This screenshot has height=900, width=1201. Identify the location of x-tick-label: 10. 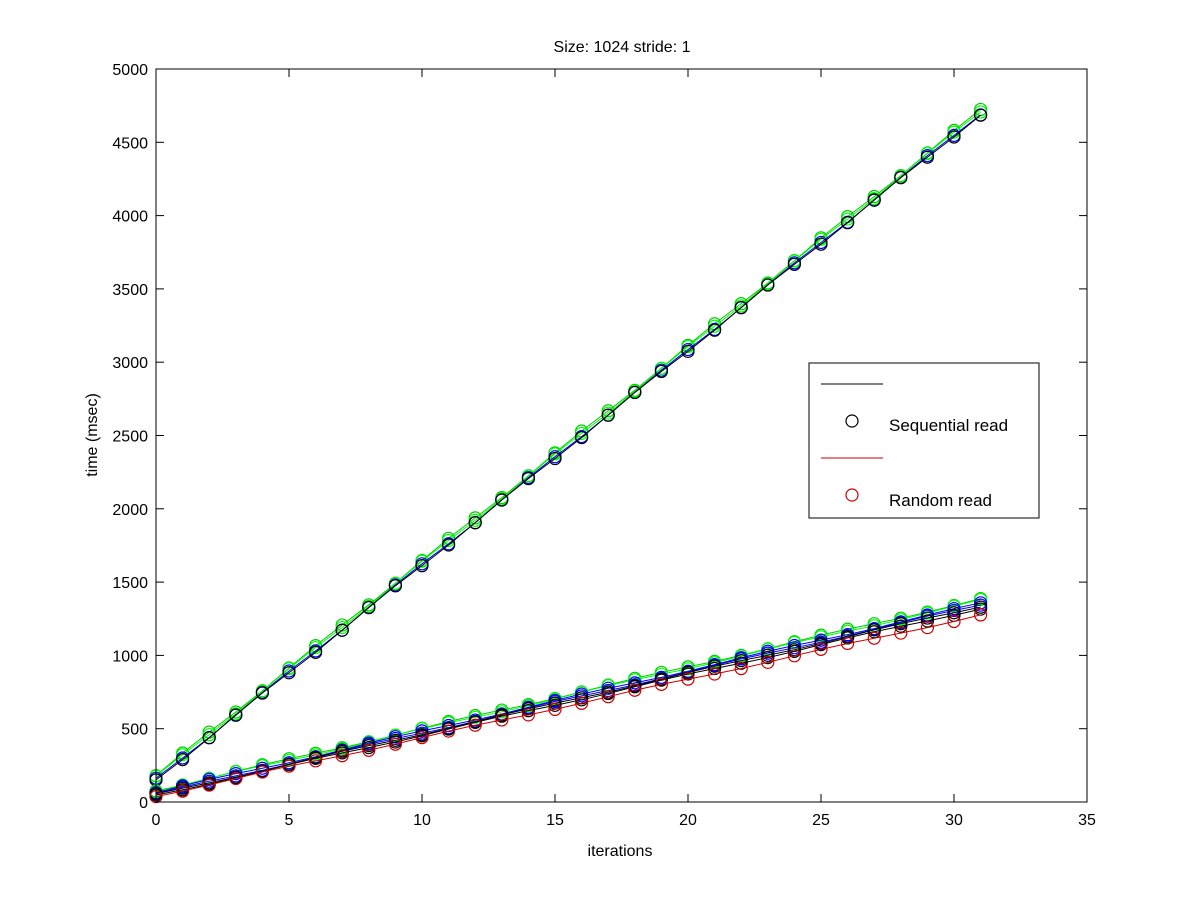
(422, 820).